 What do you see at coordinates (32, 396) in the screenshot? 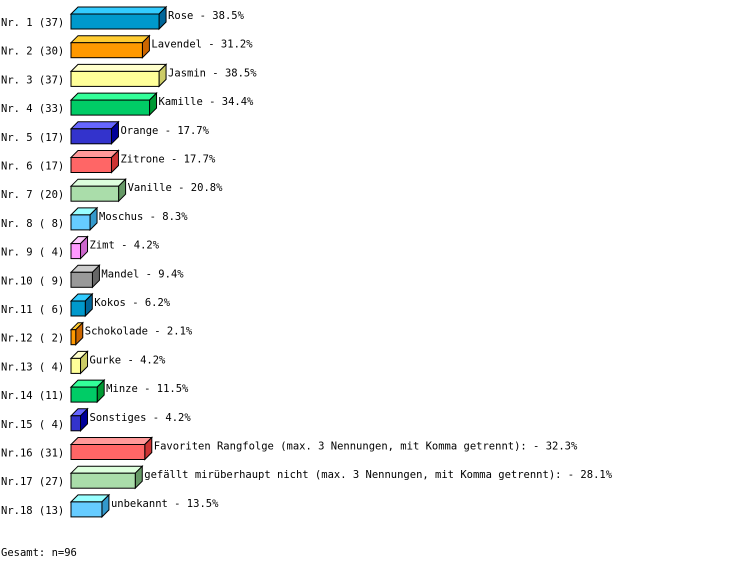
I see `row-label: Nr.14 (11)` at bounding box center [32, 396].